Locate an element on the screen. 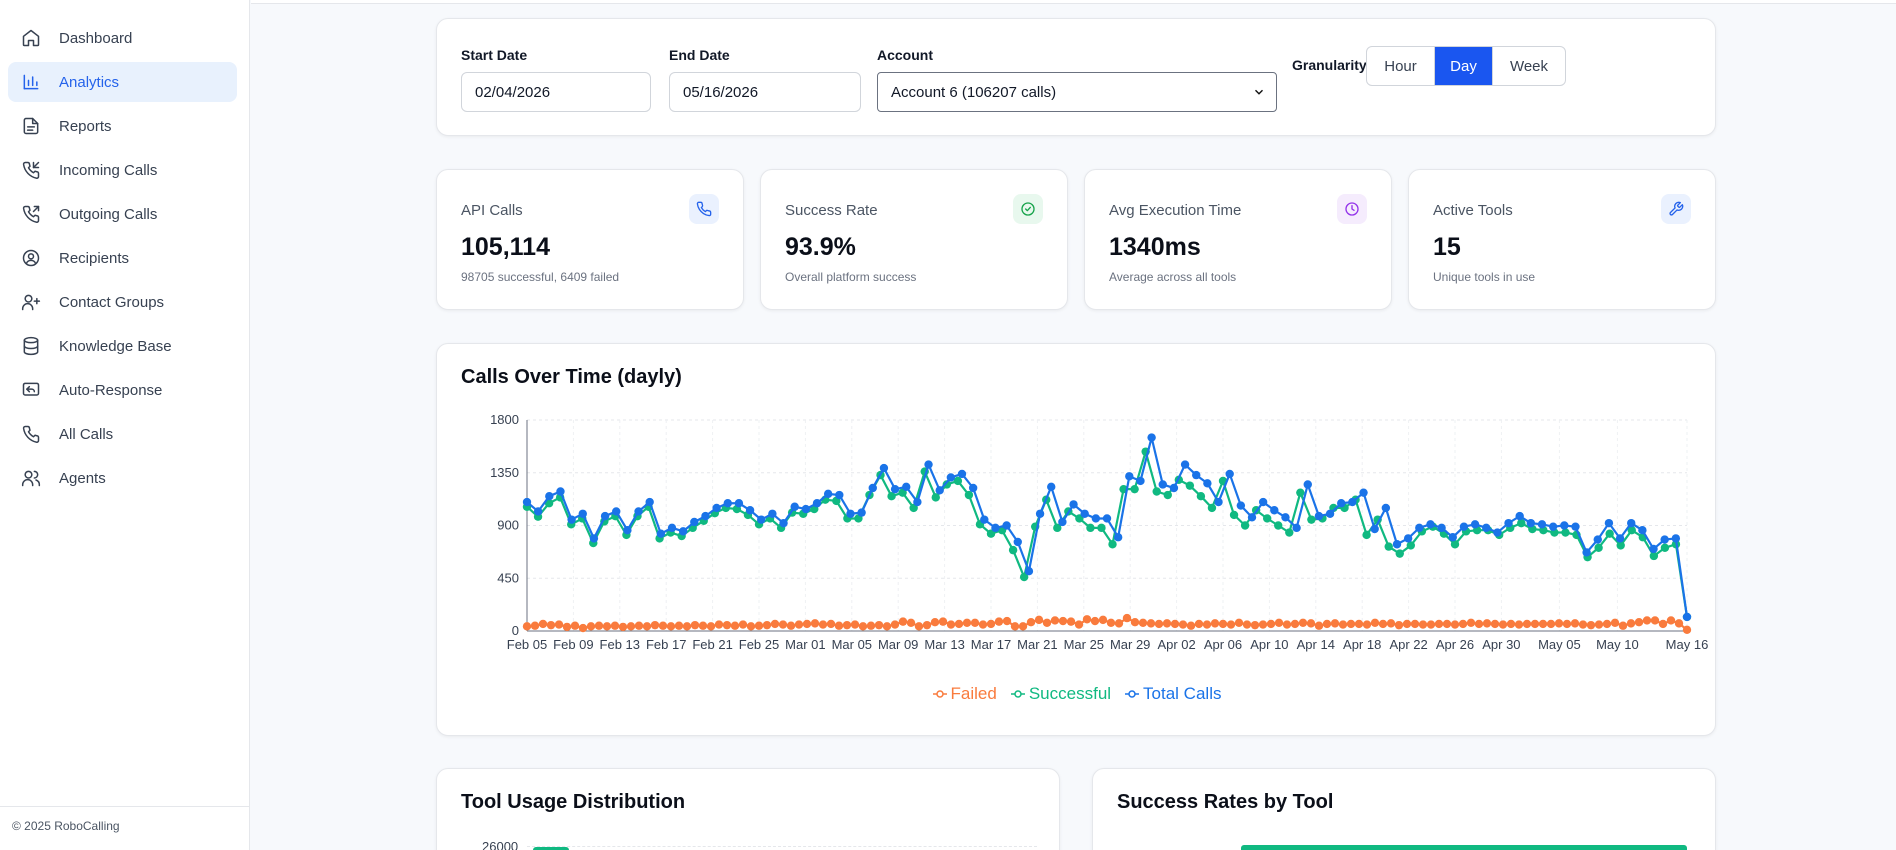  sidebar-item-knowledge-base: Knowledge Base is located at coordinates (122, 346).